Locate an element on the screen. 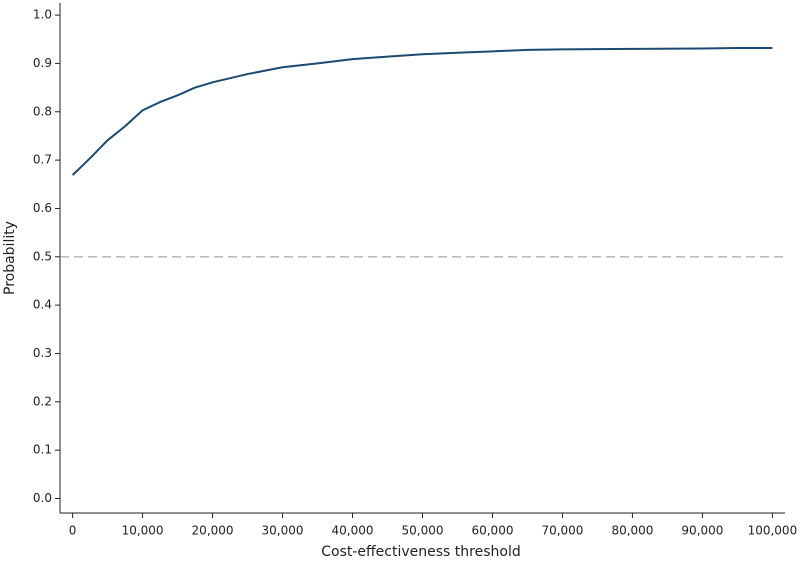  x-tick-label: 50,000 is located at coordinates (423, 531).